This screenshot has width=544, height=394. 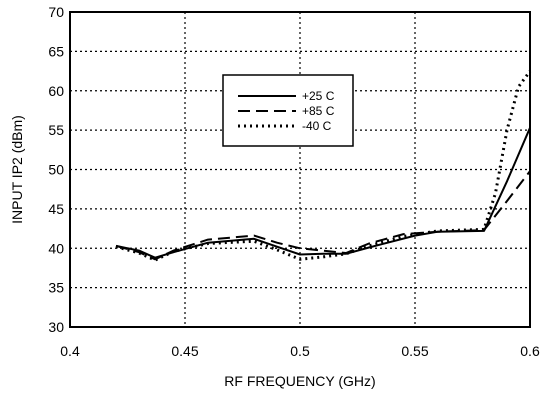 What do you see at coordinates (184, 351) in the screenshot?
I see `x-tick-label: 0.45` at bounding box center [184, 351].